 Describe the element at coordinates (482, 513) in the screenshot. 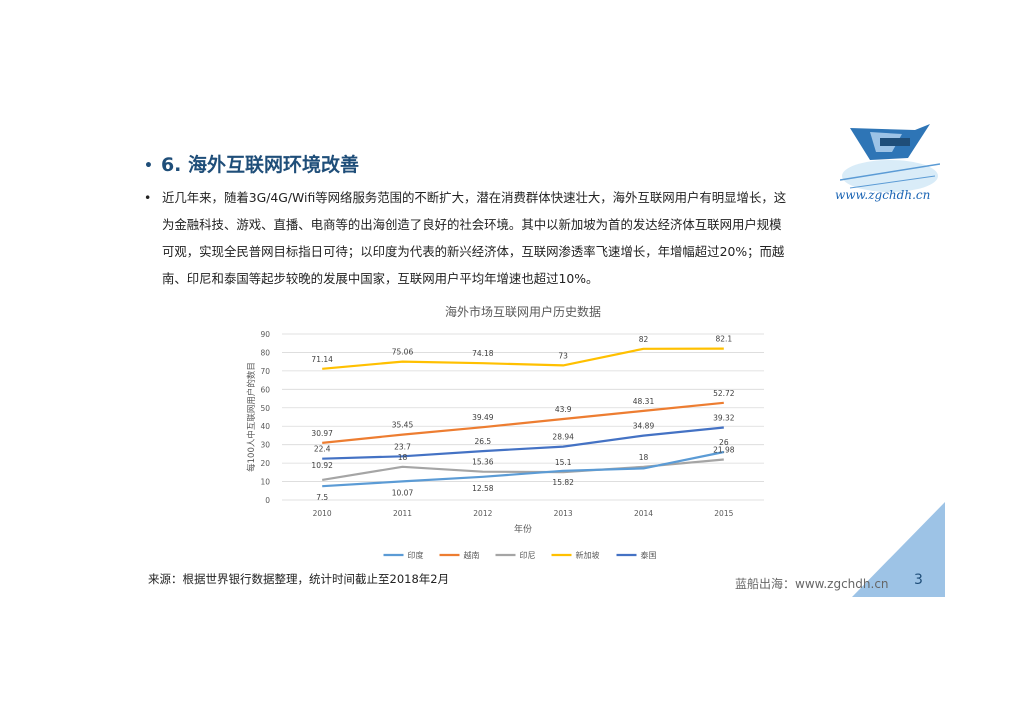

I see `x-tick-label: 2012` at that location.